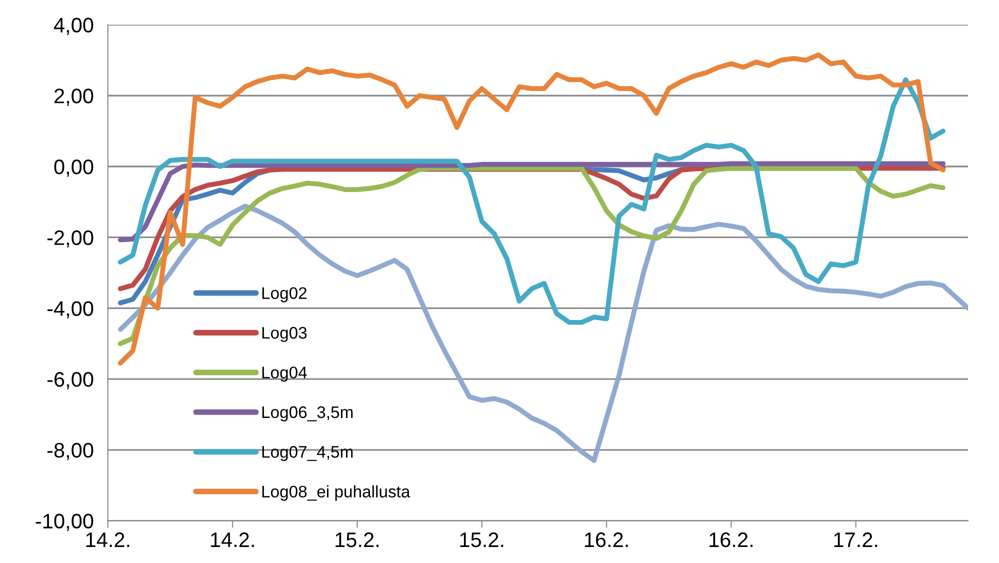 The height and width of the screenshot is (563, 999). What do you see at coordinates (284, 374) in the screenshot?
I see `legend-label: Log04` at bounding box center [284, 374].